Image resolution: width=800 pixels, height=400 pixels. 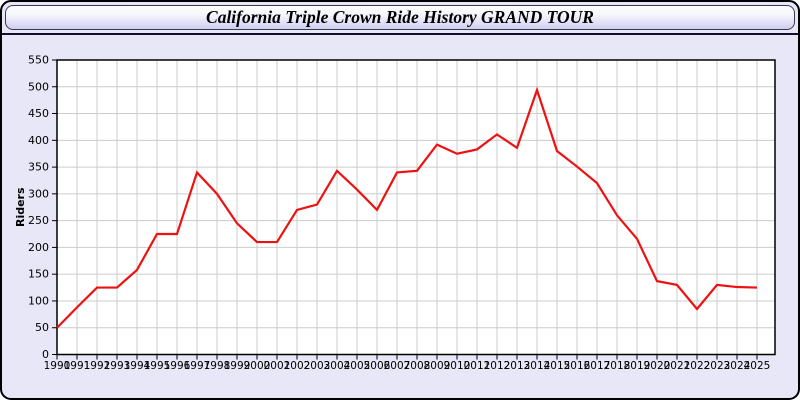 What do you see at coordinates (517, 366) in the screenshot?
I see `x-tick-label: 2013` at bounding box center [517, 366].